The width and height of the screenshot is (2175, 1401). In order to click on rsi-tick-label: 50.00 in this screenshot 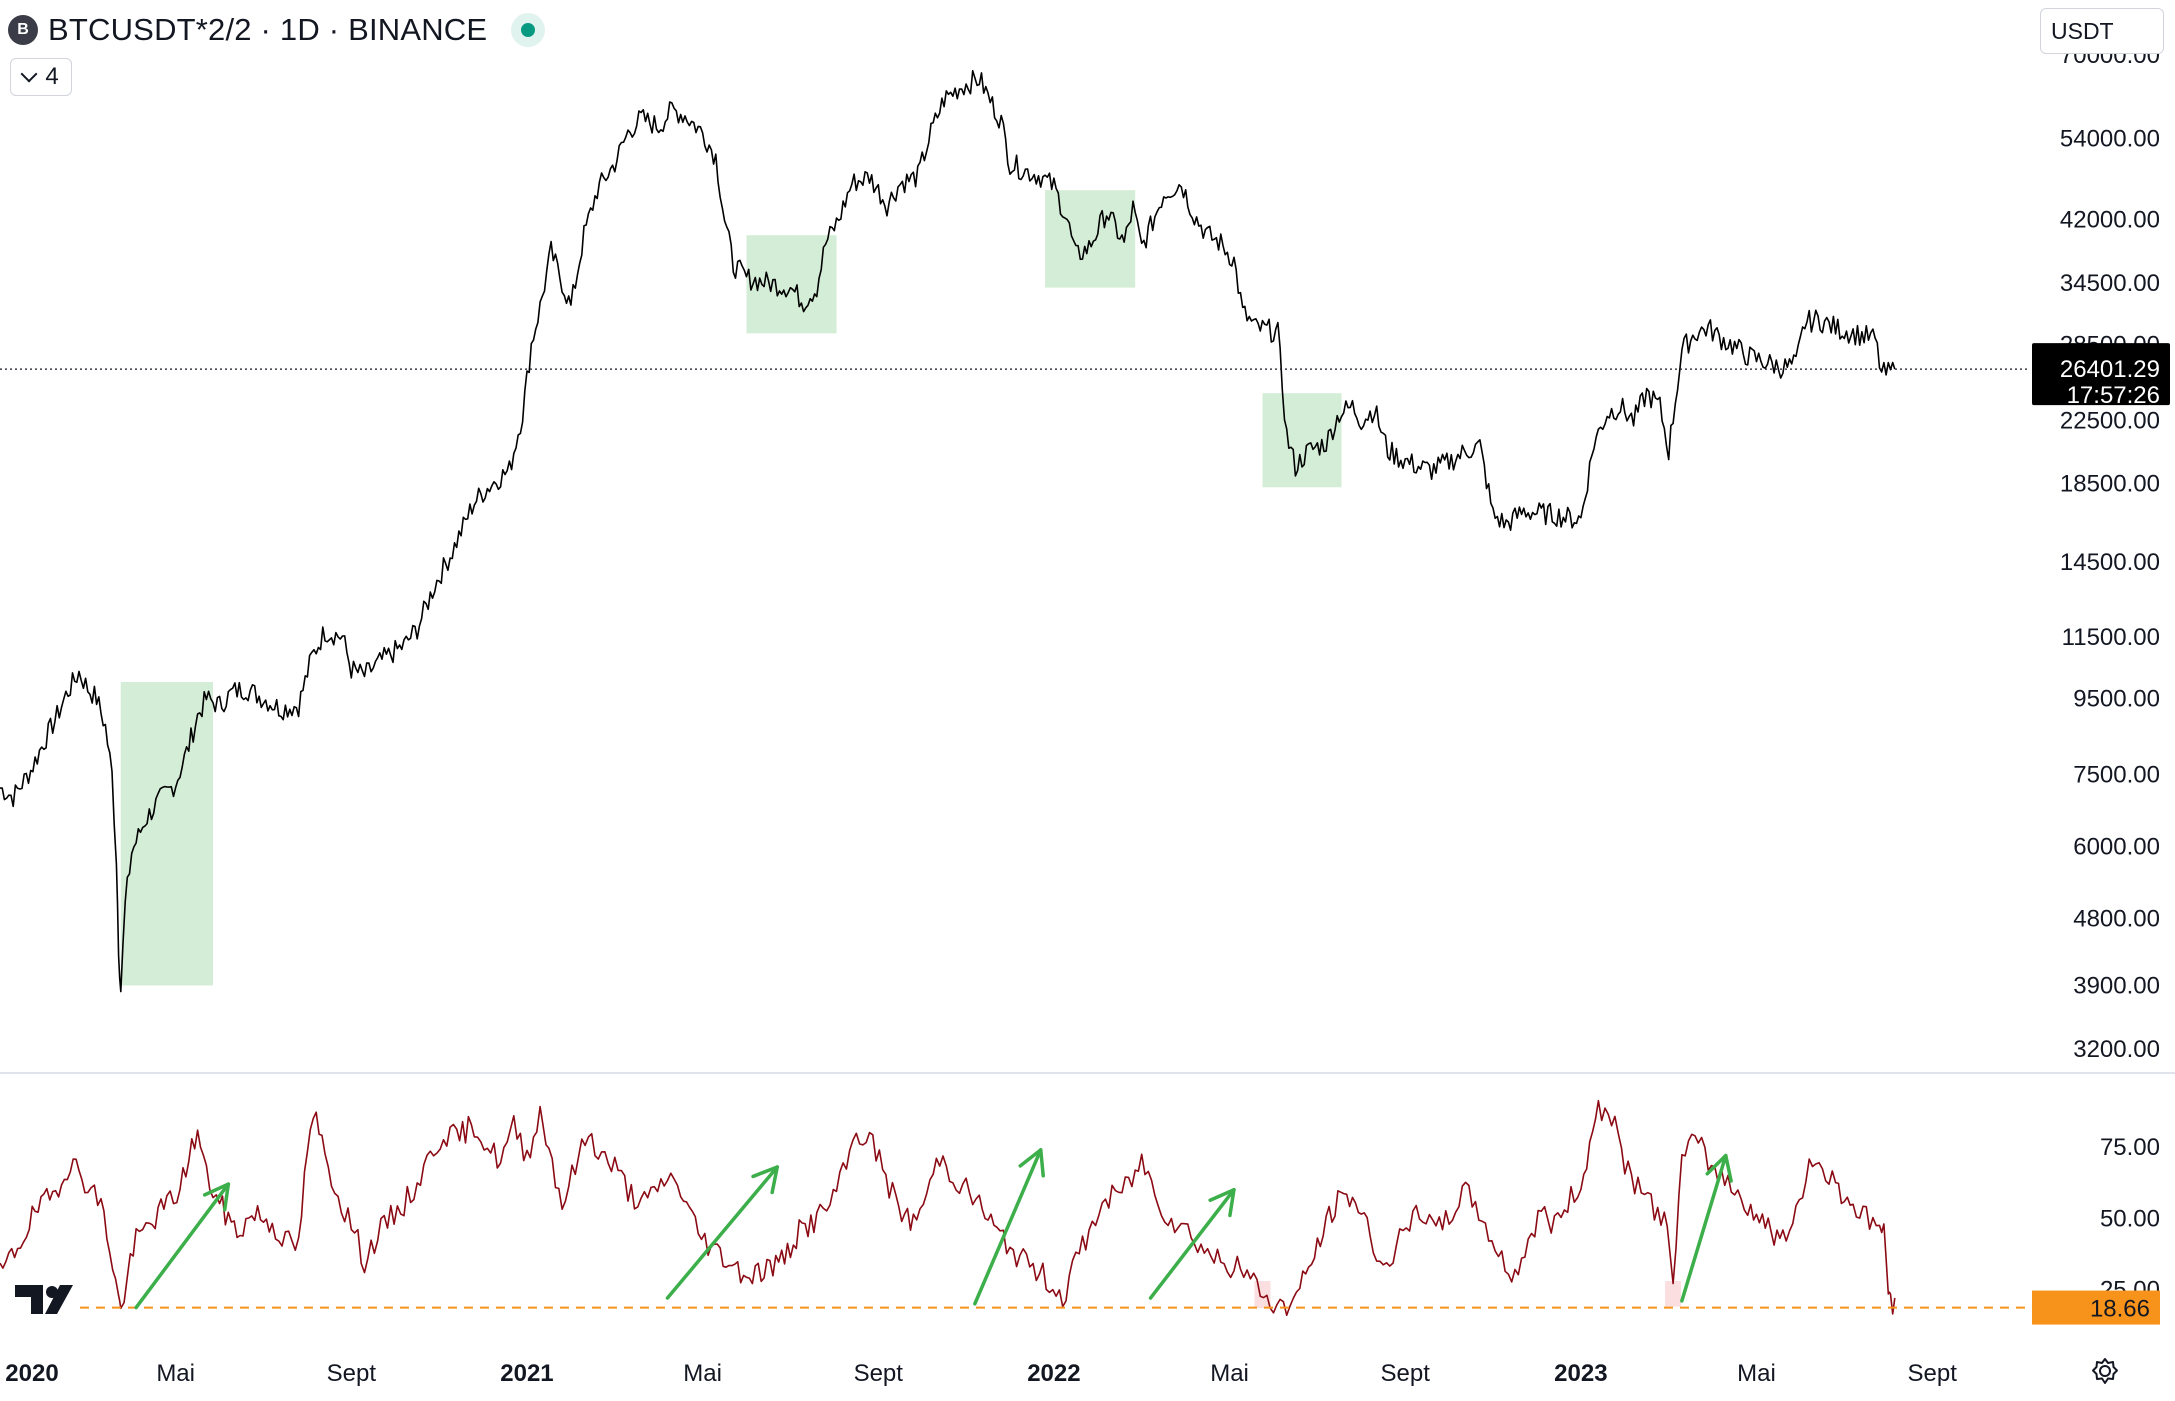, I will do `click(2130, 1218)`.